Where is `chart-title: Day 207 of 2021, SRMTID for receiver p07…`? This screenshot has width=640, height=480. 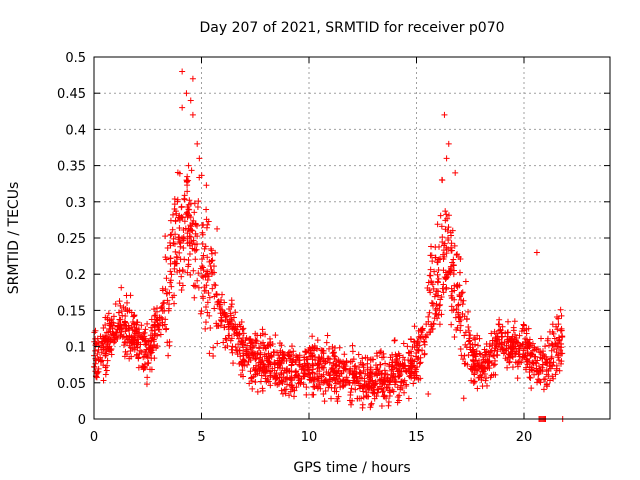
chart-title: Day 207 of 2021, SRMTID for receiver p07… is located at coordinates (351, 28).